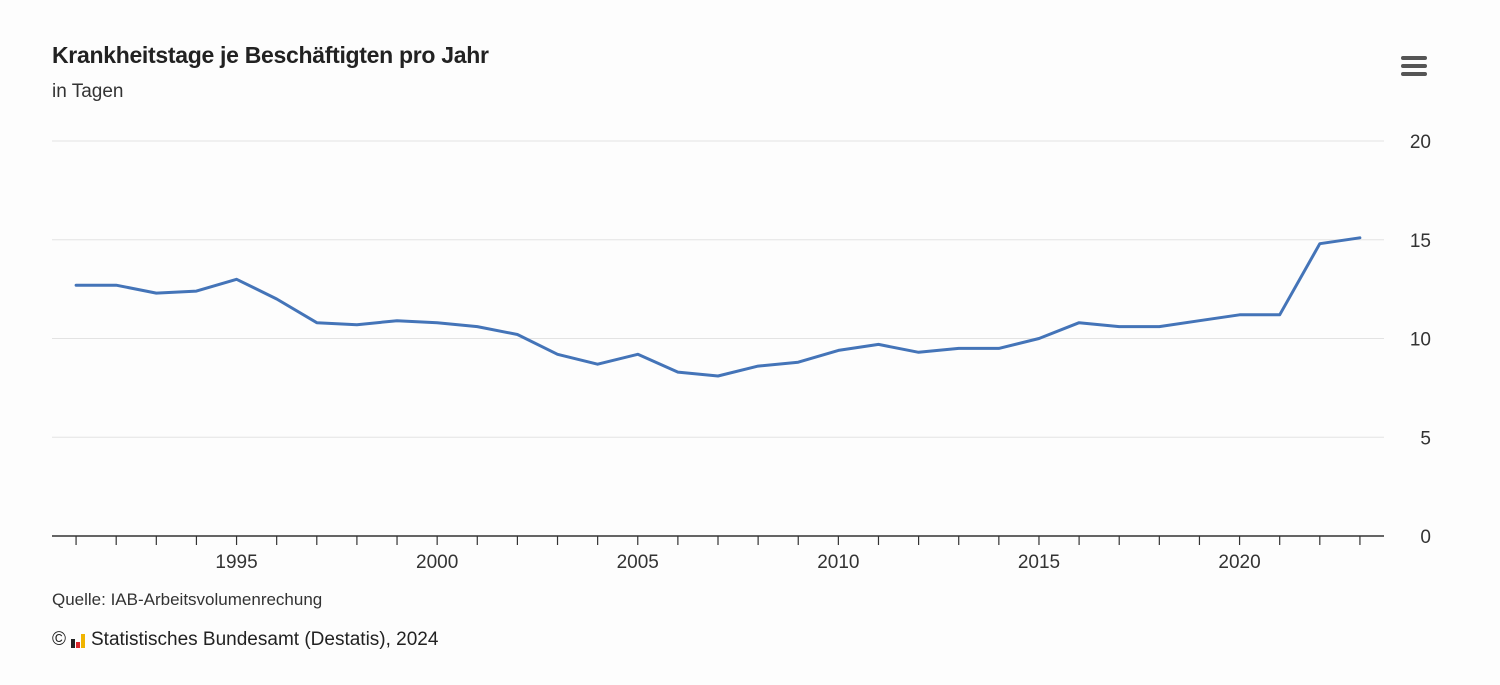 Image resolution: width=1500 pixels, height=685 pixels. I want to click on x-axis, so click(718, 540).